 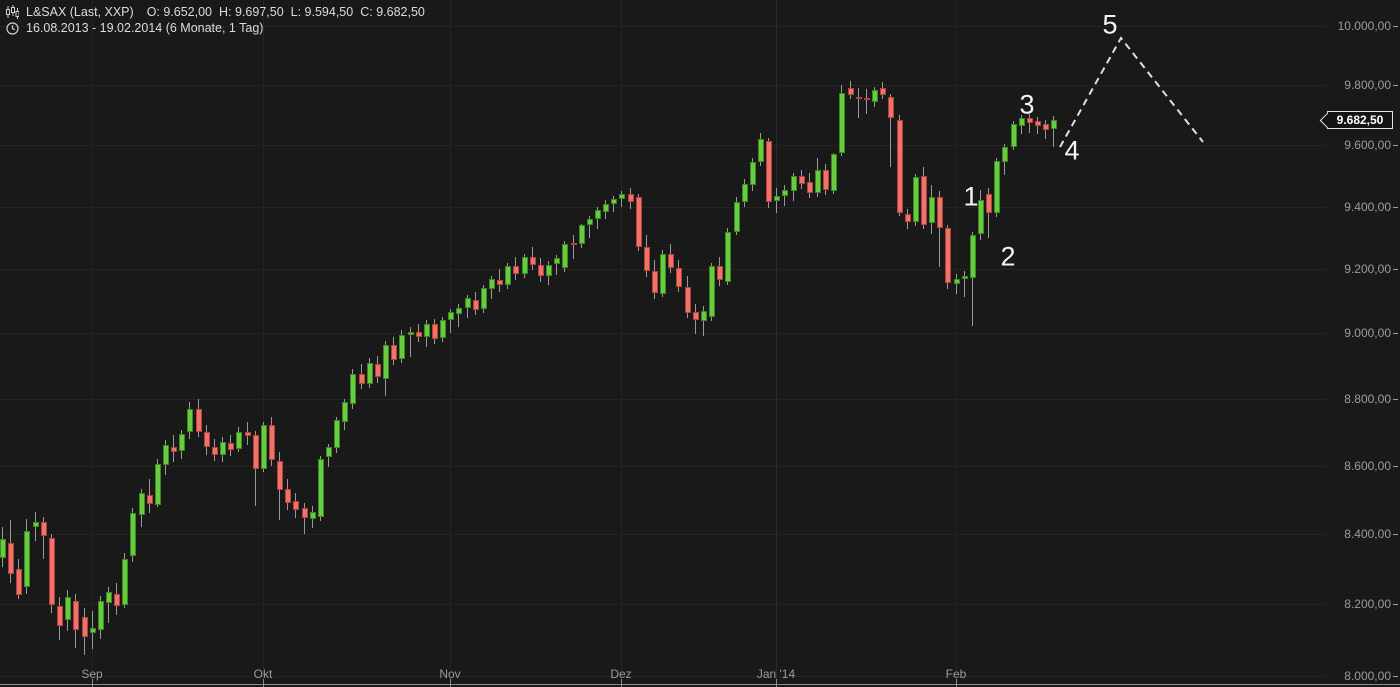 What do you see at coordinates (1367, 604) in the screenshot?
I see `y-axis-label: 8.200,00` at bounding box center [1367, 604].